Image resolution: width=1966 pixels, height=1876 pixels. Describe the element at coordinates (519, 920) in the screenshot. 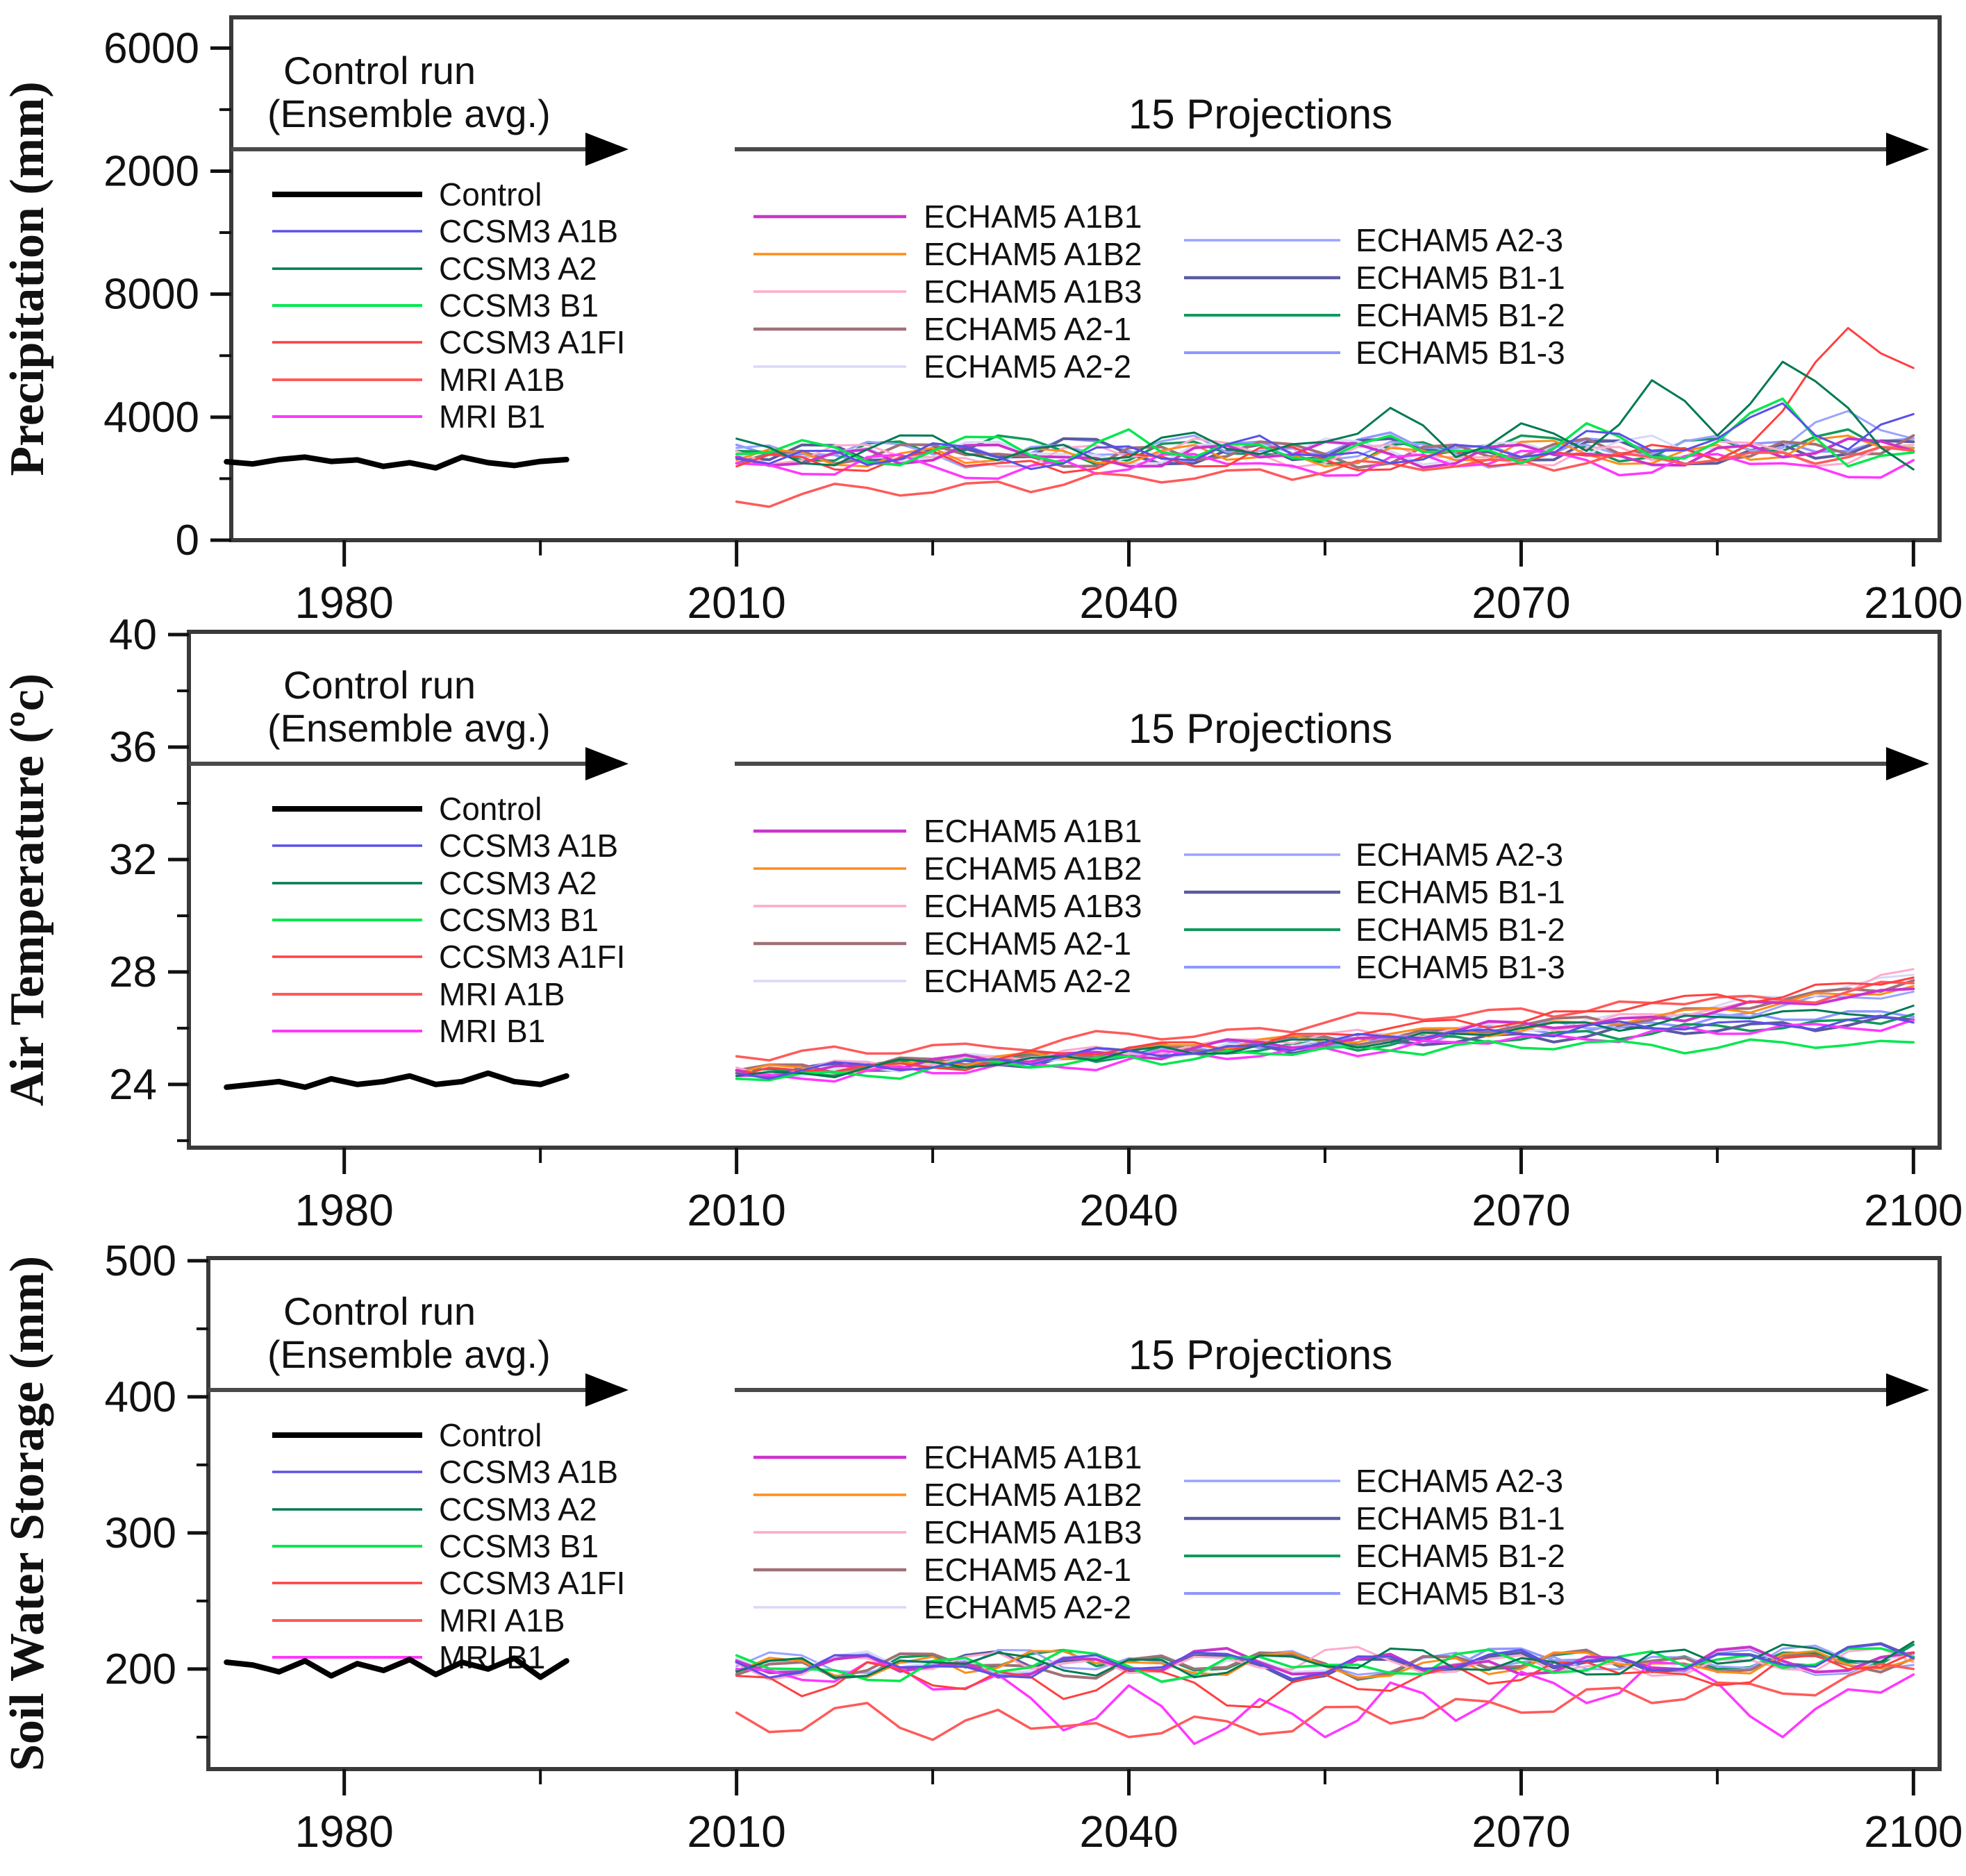

I see `legend-label: CCSM3 B1` at that location.